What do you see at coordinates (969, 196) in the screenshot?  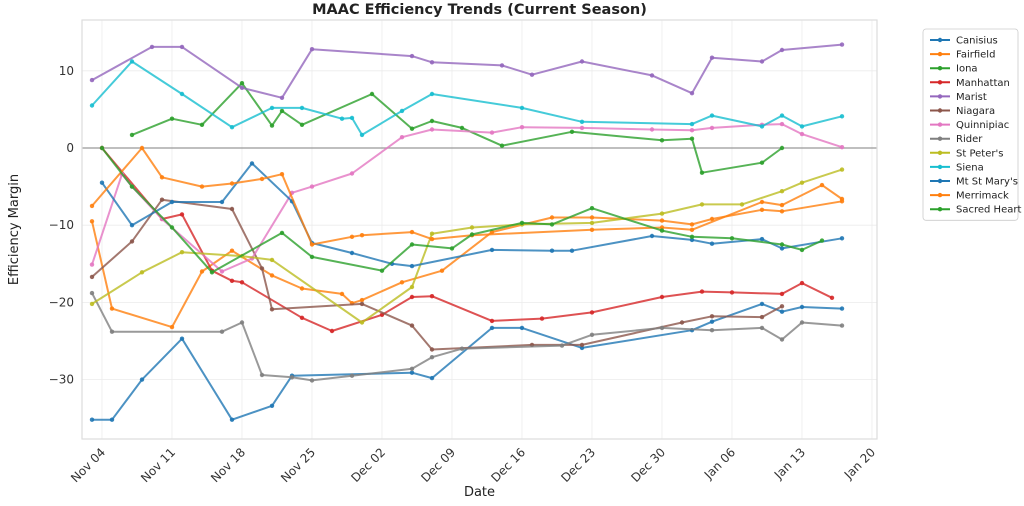 I see `legend-item-merrimack: Merrimack` at bounding box center [969, 196].